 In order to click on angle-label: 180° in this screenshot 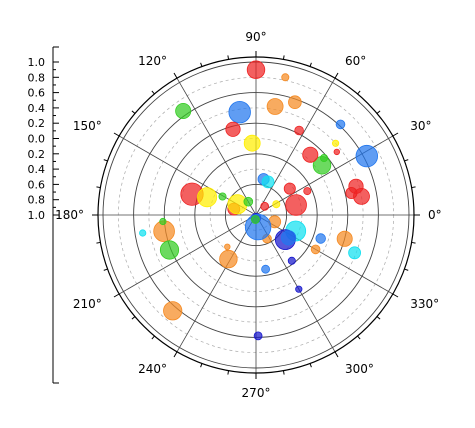, I will do `click(69, 215)`.